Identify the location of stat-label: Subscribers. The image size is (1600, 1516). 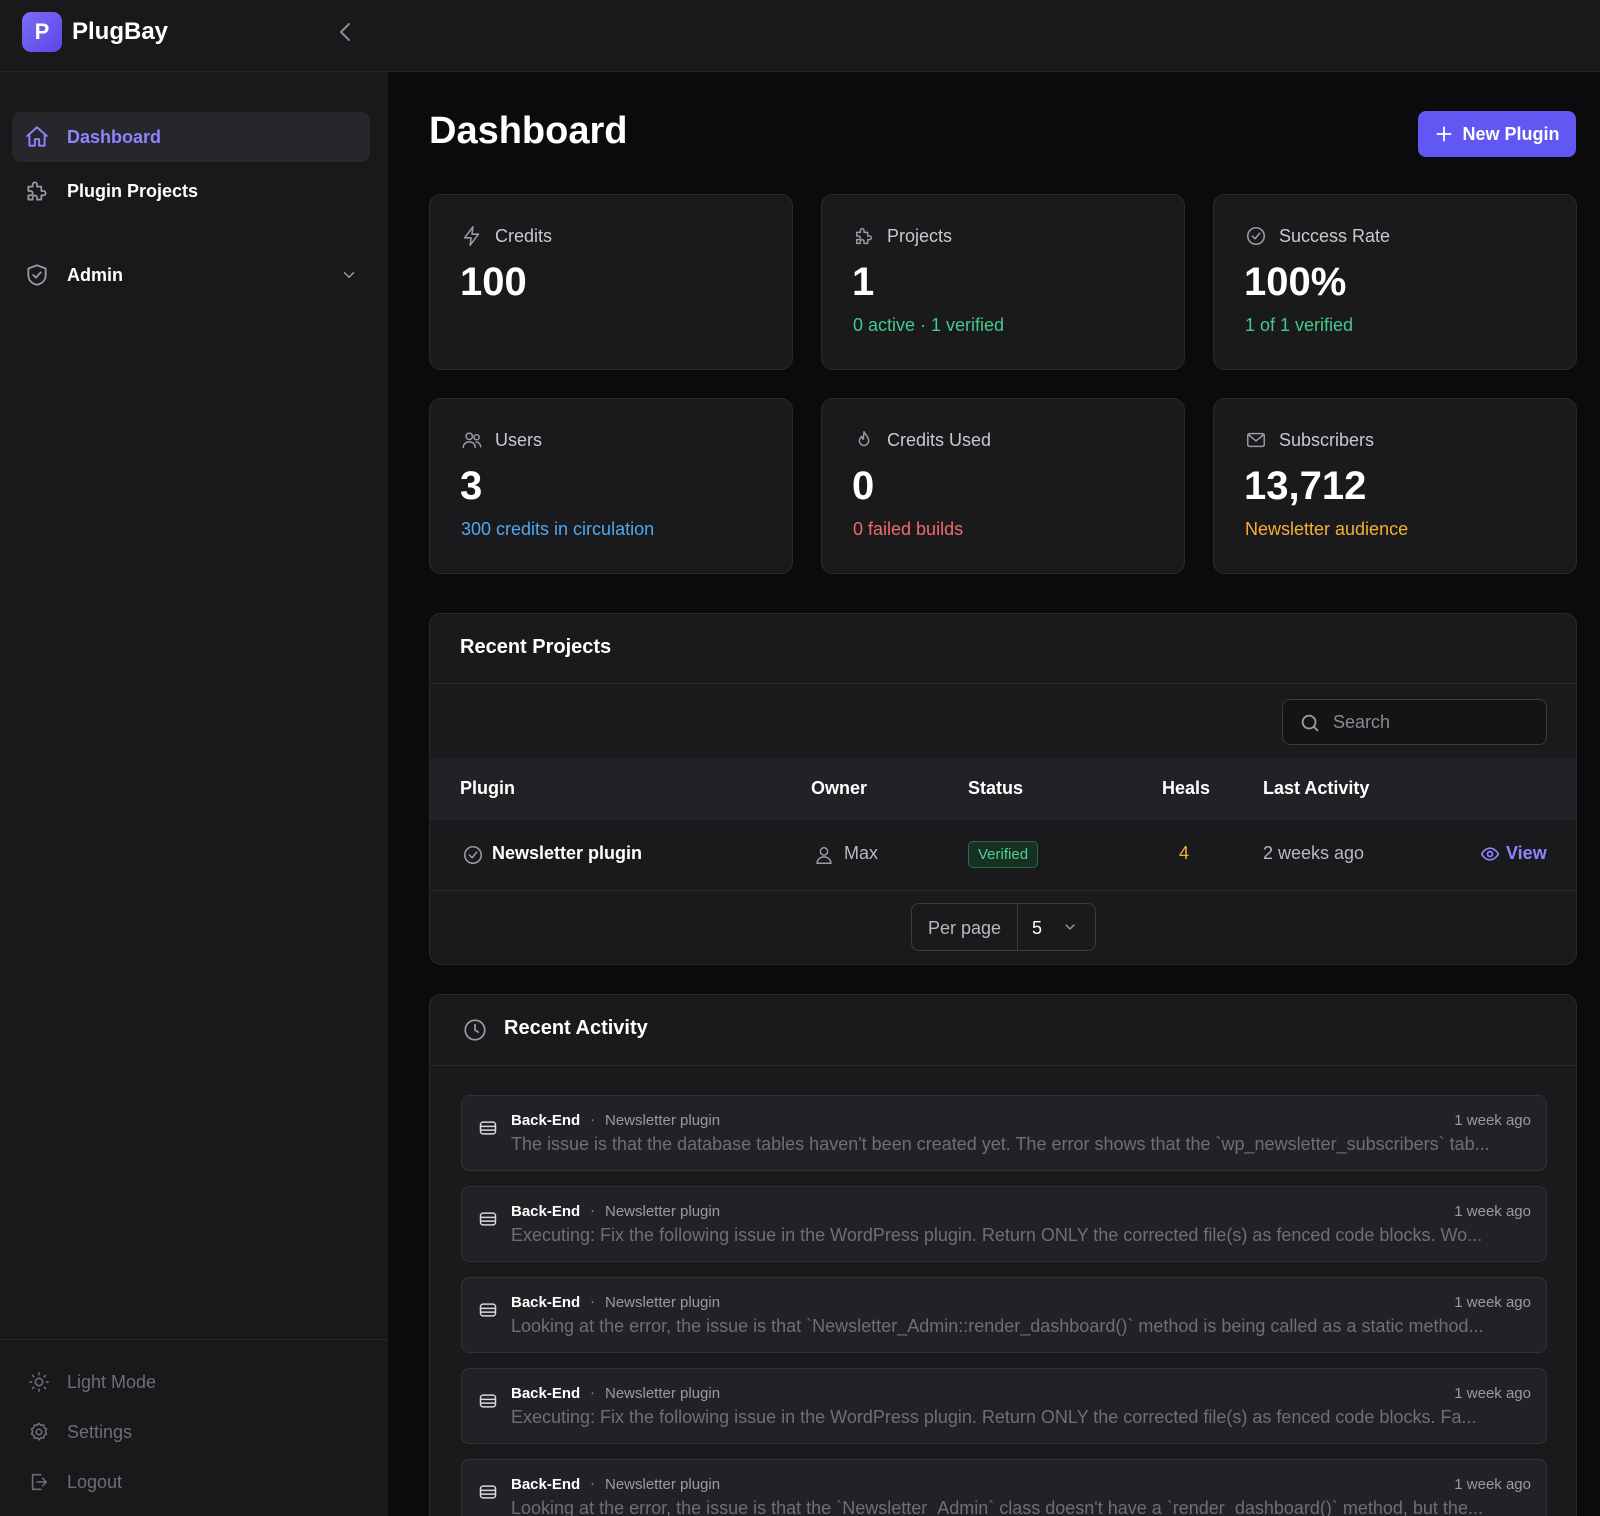
(1327, 439).